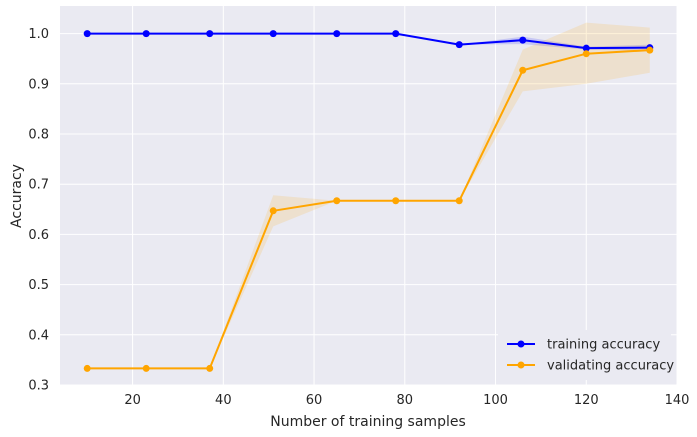 The height and width of the screenshot is (437, 697). What do you see at coordinates (603, 345) in the screenshot?
I see `legend-label-training: training accuracy` at bounding box center [603, 345].